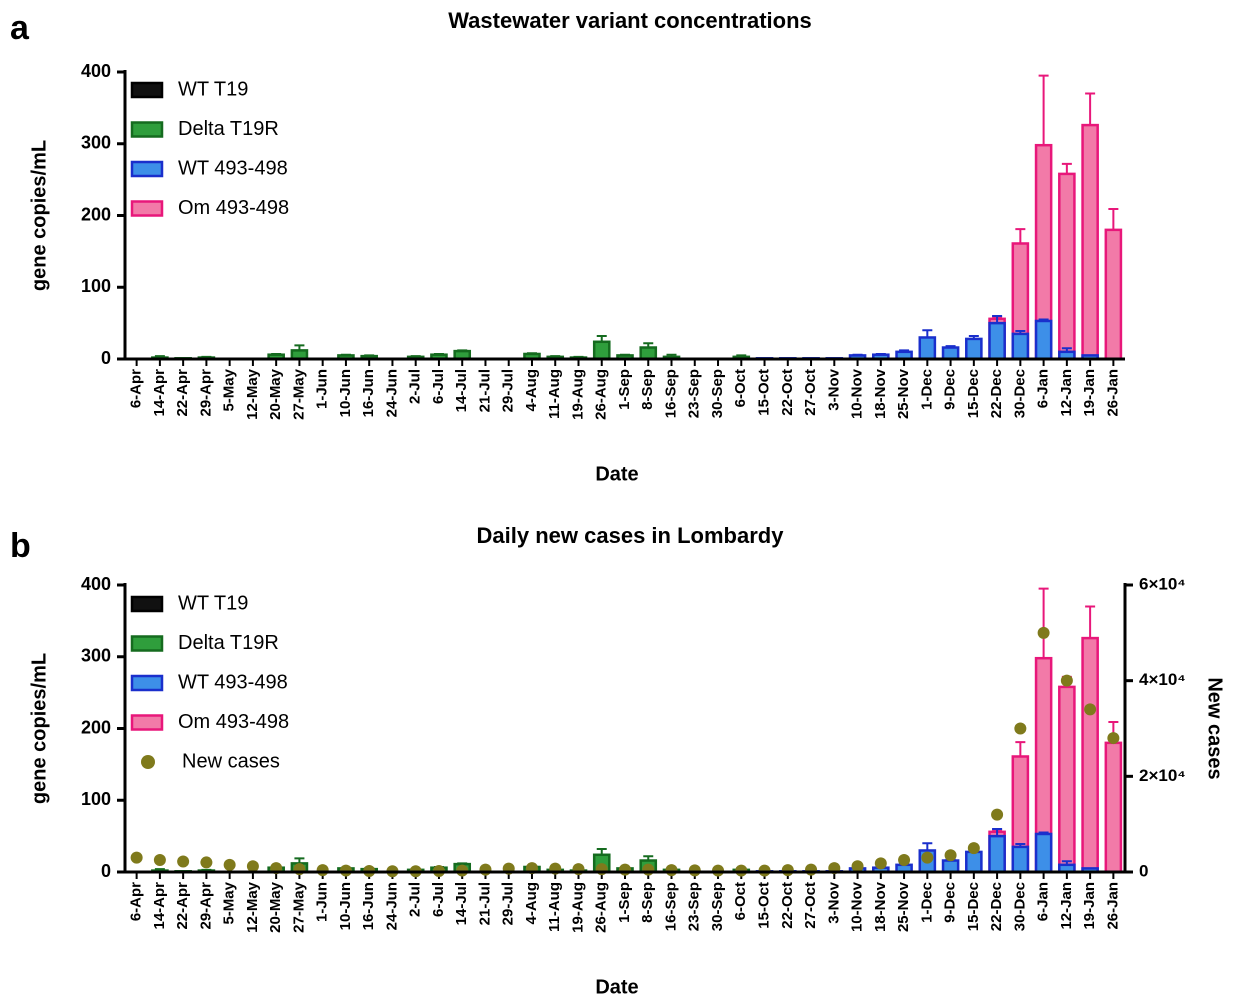 This screenshot has height=1000, width=1234. Describe the element at coordinates (20, 28) in the screenshot. I see `panel-label: a` at that location.